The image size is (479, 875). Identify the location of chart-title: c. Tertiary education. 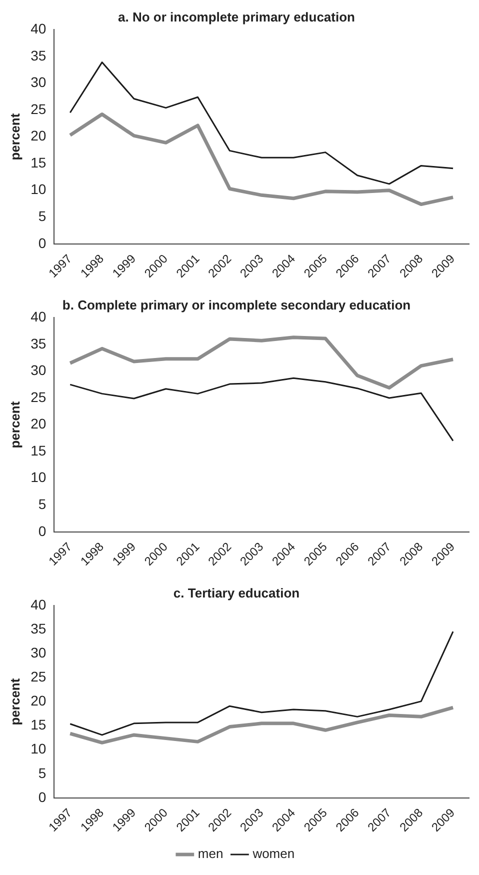
(236, 592).